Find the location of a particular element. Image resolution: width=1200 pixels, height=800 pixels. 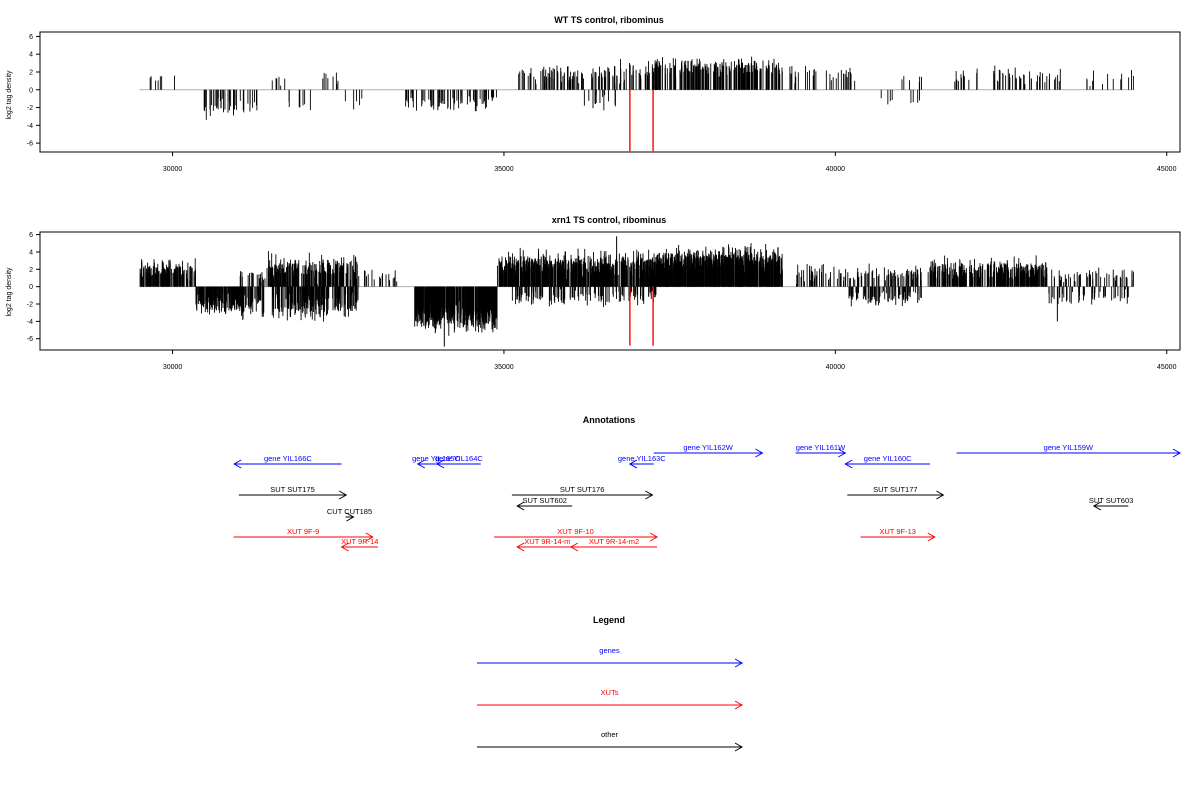

legend-xut-arrow-head is located at coordinates (739, 705).